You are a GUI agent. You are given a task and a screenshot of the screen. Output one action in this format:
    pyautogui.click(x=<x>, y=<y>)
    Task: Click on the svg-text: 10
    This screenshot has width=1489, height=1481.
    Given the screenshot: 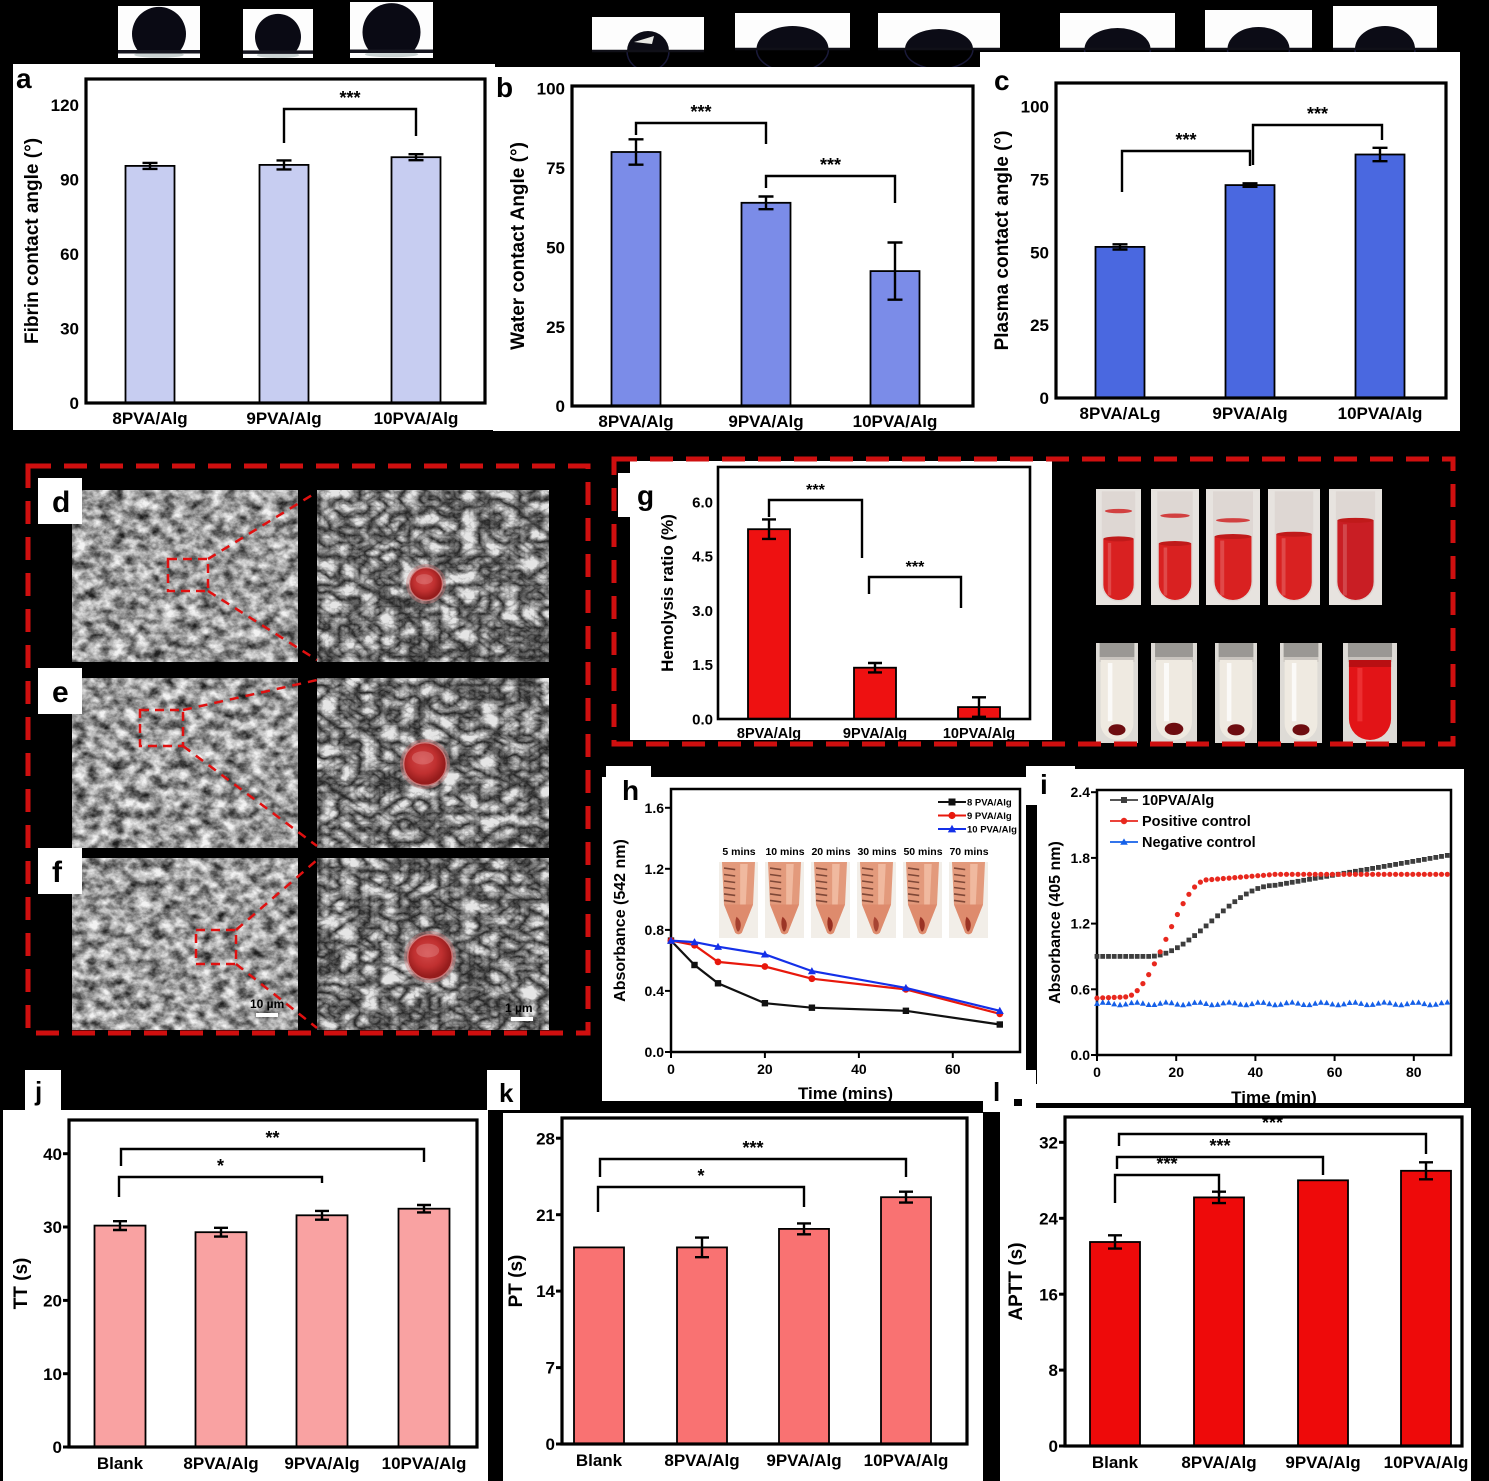 What is the action you would take?
    pyautogui.click(x=52, y=1374)
    